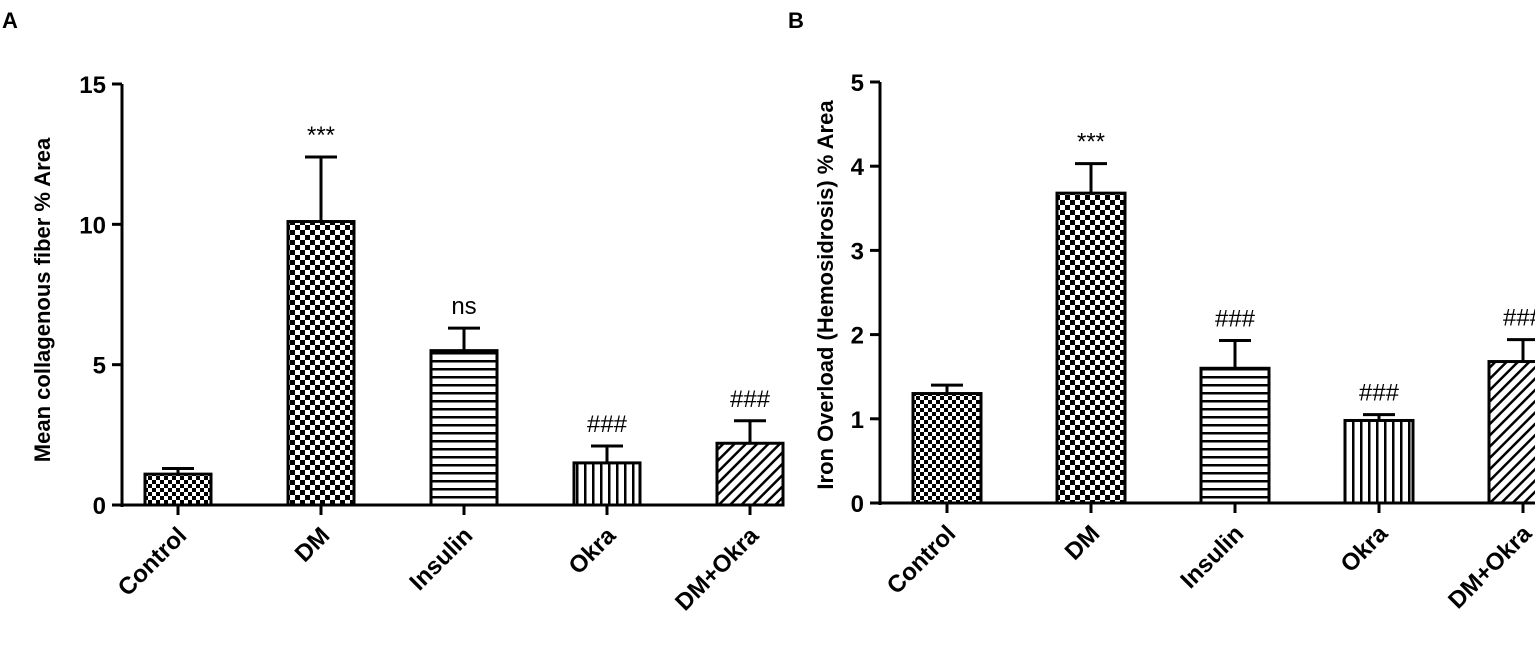 This screenshot has height=660, width=1535. What do you see at coordinates (1091, 348) in the screenshot?
I see `bar-b-dm` at bounding box center [1091, 348].